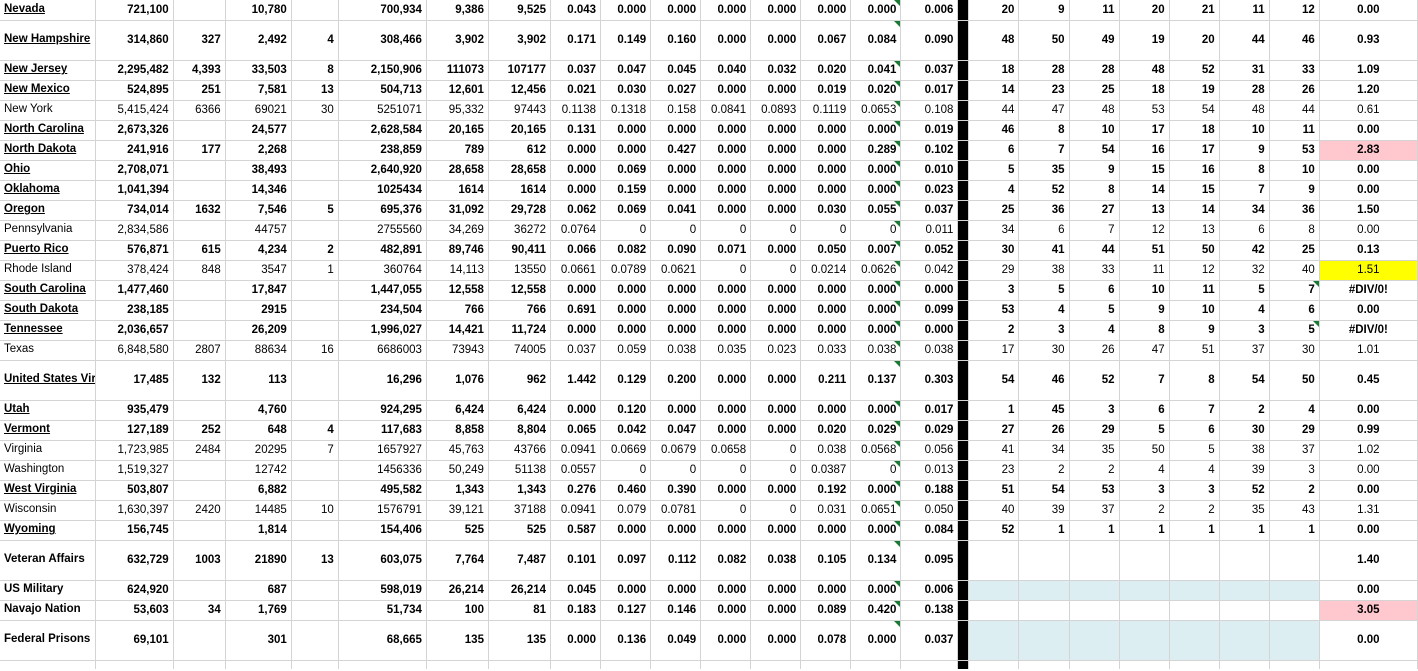  I want to click on cell-rank: 10, so click(1194, 310).